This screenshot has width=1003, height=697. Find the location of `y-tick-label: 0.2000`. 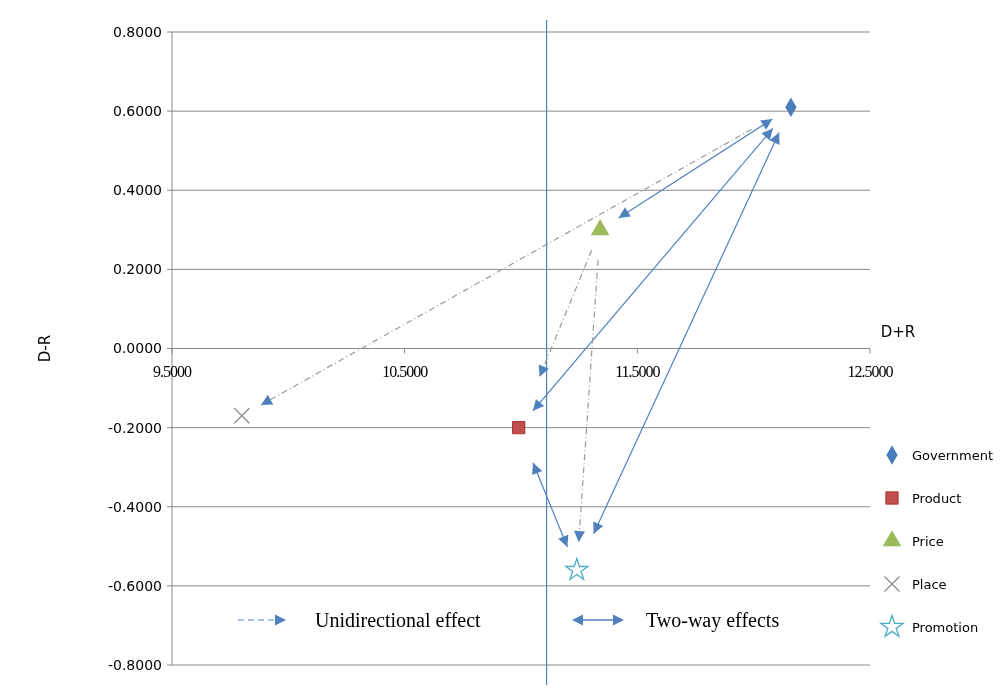

y-tick-label: 0.2000 is located at coordinates (137, 269).